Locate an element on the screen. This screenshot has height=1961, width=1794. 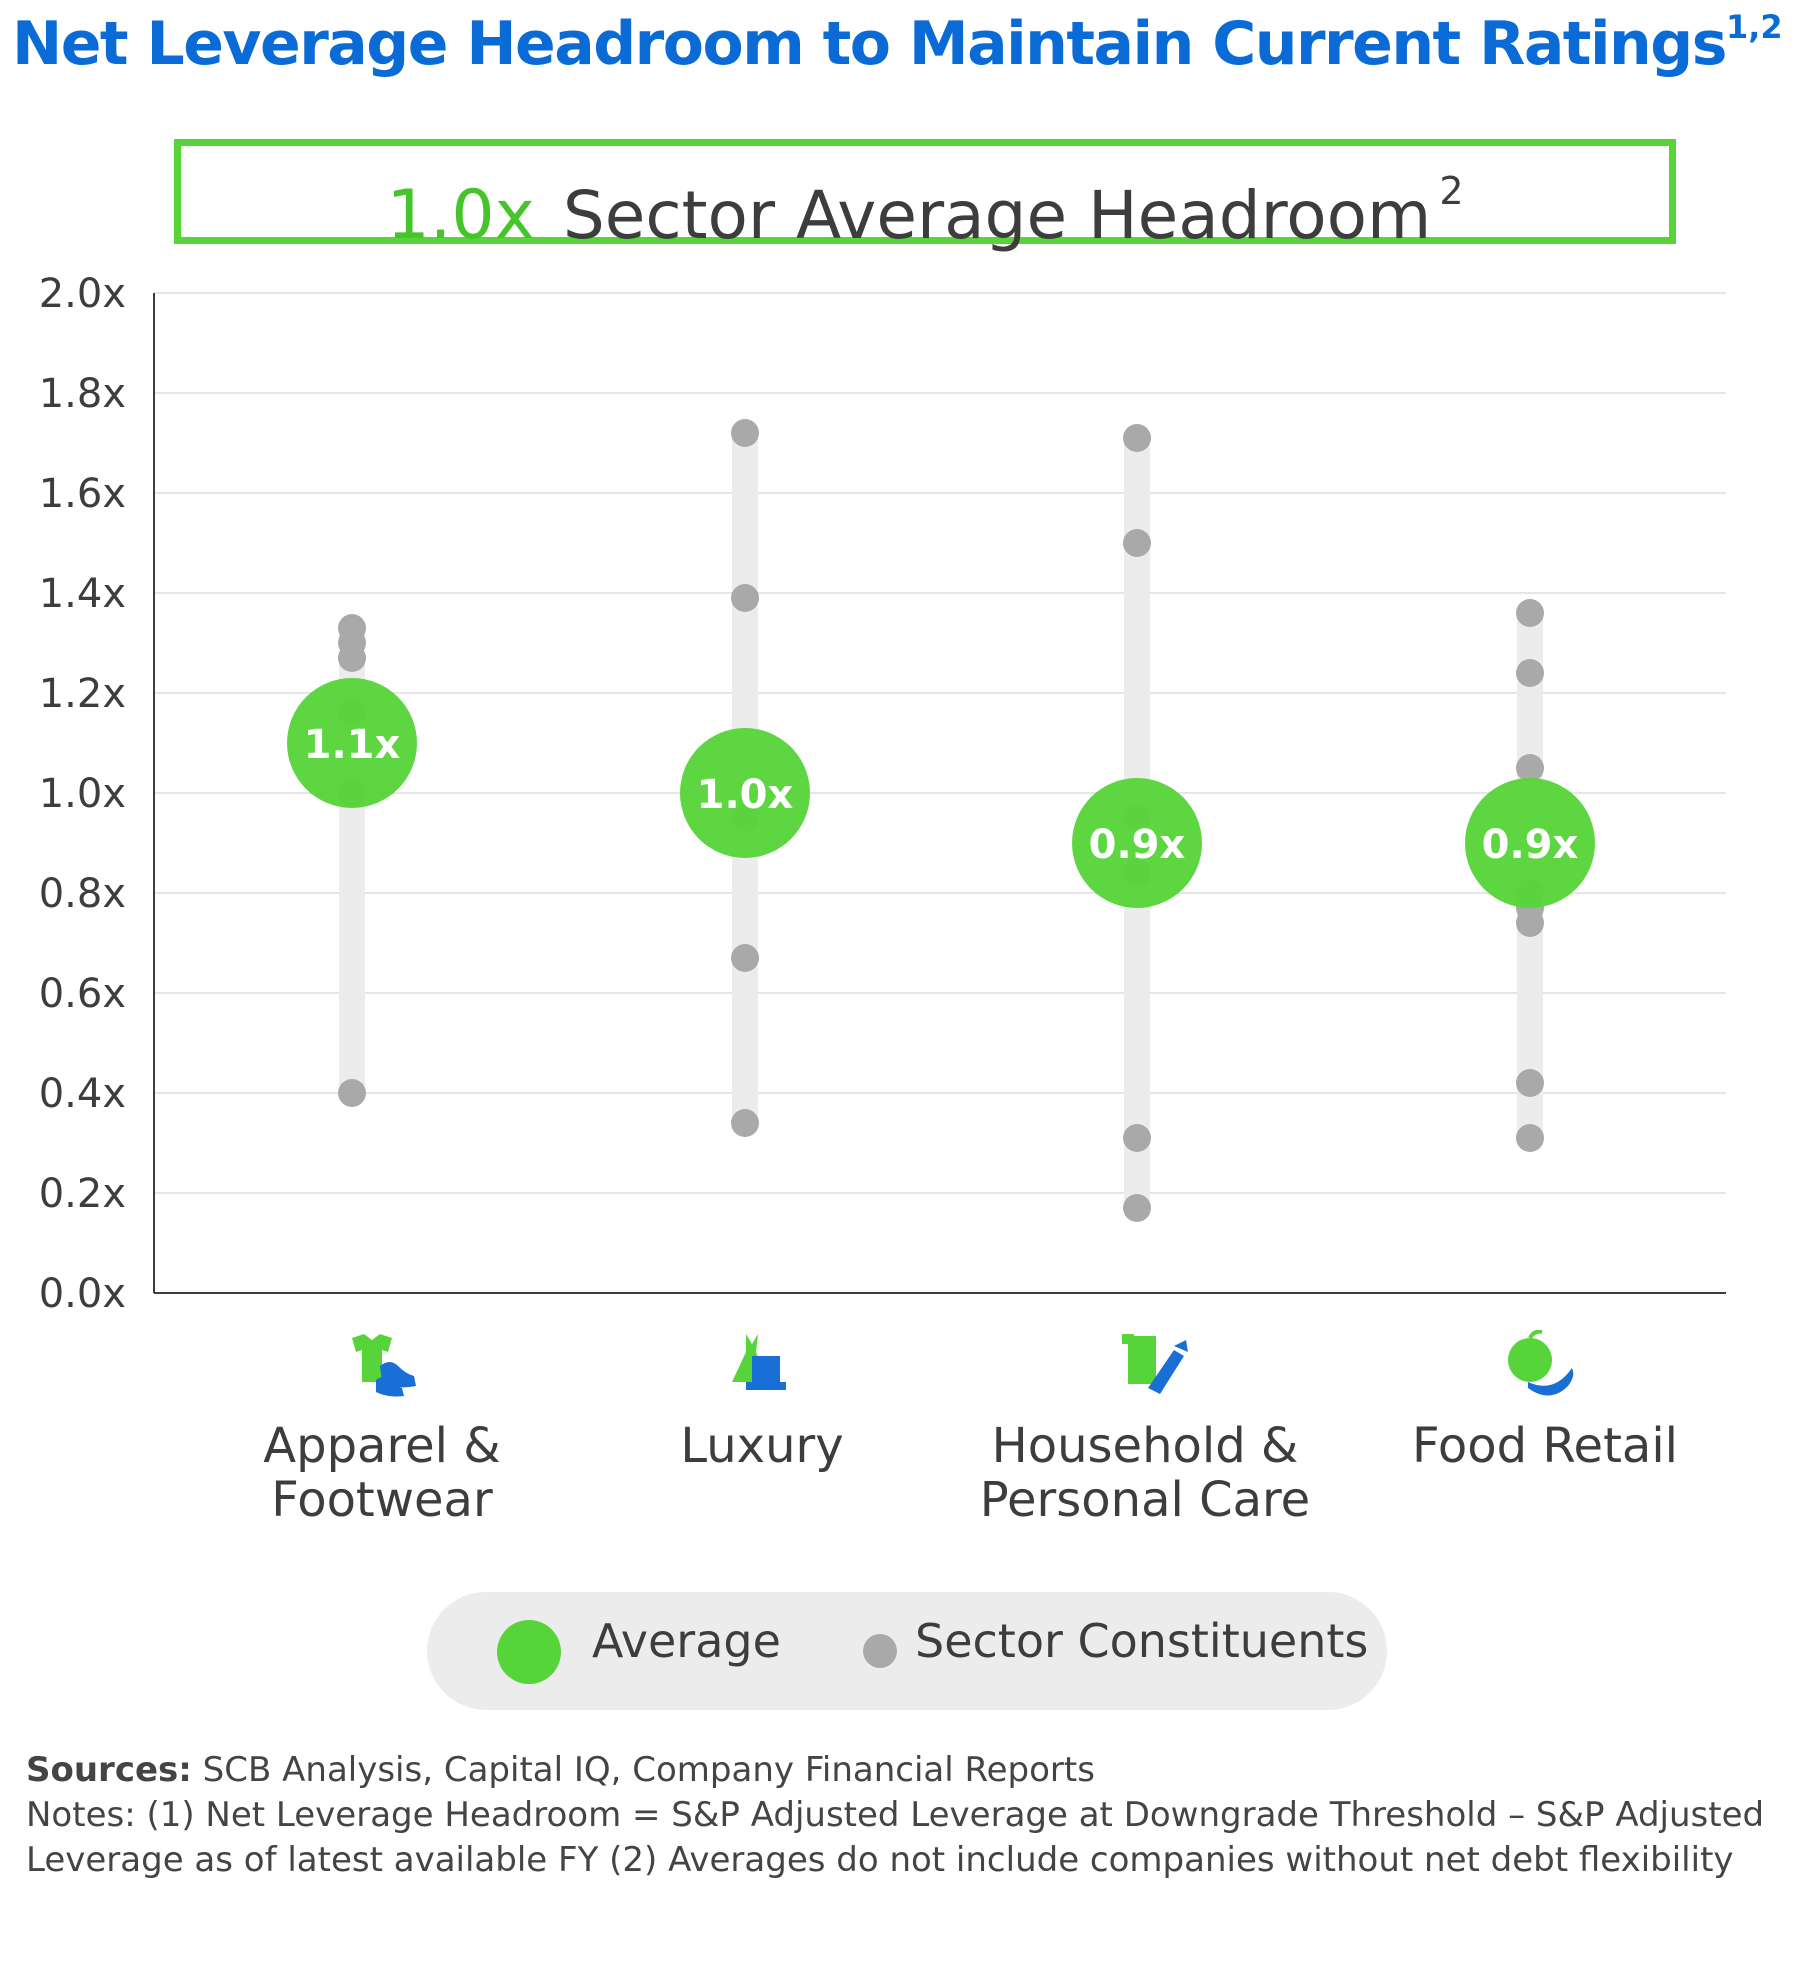
category-label: Personal Care is located at coordinates (1145, 1500).